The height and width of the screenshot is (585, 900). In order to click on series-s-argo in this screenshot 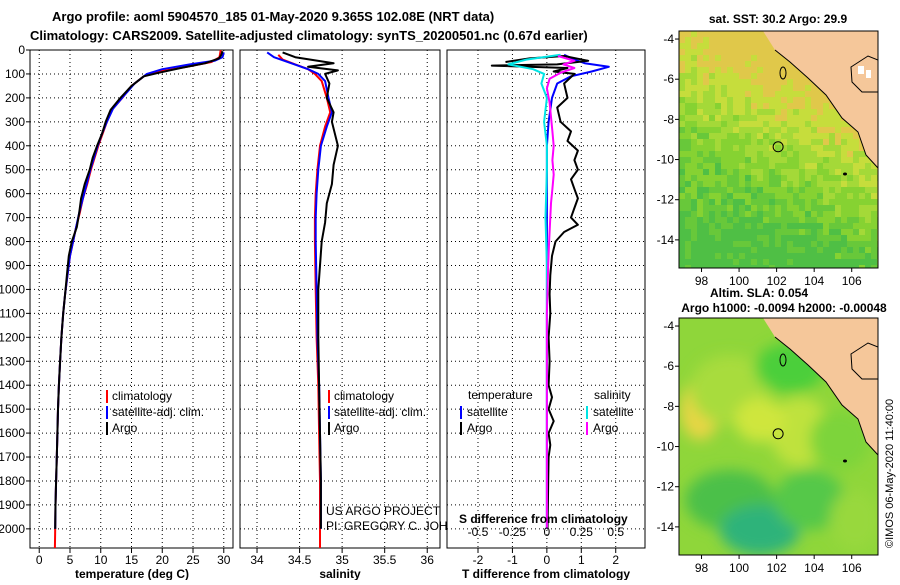, I will do `click(560, 292)`.